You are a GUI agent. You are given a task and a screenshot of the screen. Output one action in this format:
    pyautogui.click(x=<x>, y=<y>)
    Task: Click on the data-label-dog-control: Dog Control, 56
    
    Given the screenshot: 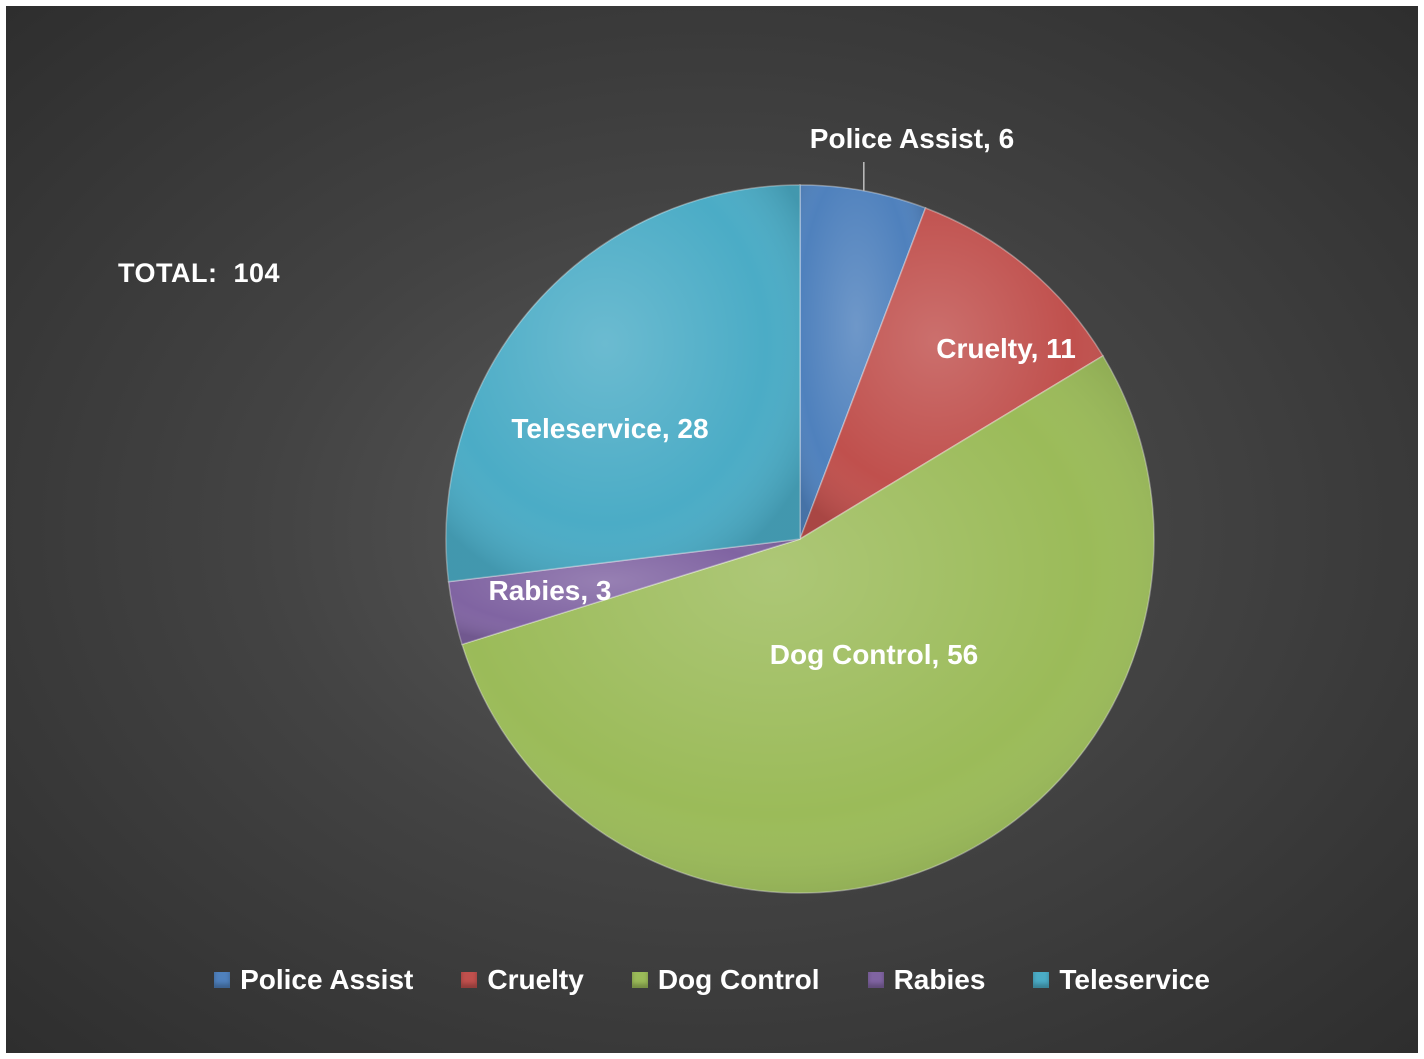 What is the action you would take?
    pyautogui.click(x=874, y=654)
    